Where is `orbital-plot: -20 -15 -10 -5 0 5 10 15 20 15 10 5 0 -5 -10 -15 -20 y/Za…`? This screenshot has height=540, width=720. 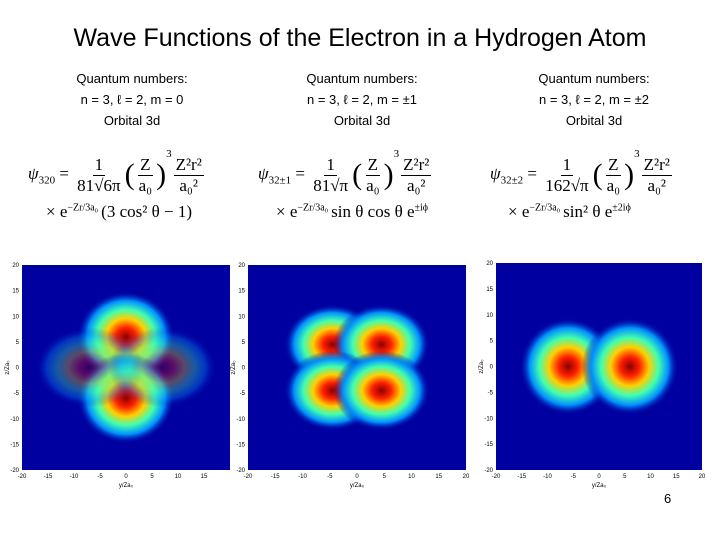 orbital-plot: -20 -15 -10 -5 0 5 10 15 20 15 10 5 0 -5 -10 -15 -20 y/Za… is located at coordinates (117, 376).